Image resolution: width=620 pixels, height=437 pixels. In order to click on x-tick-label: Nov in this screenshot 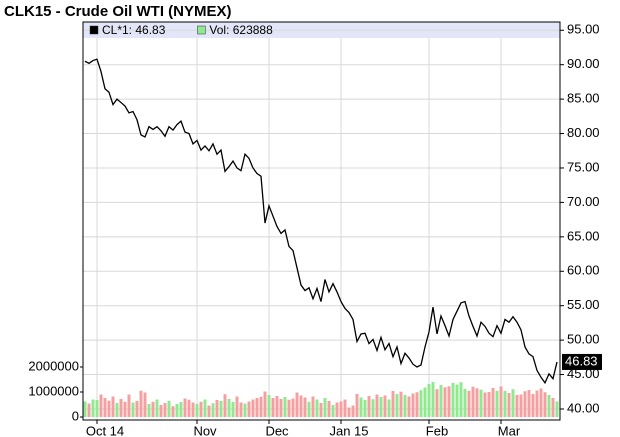, I will do `click(205, 430)`.